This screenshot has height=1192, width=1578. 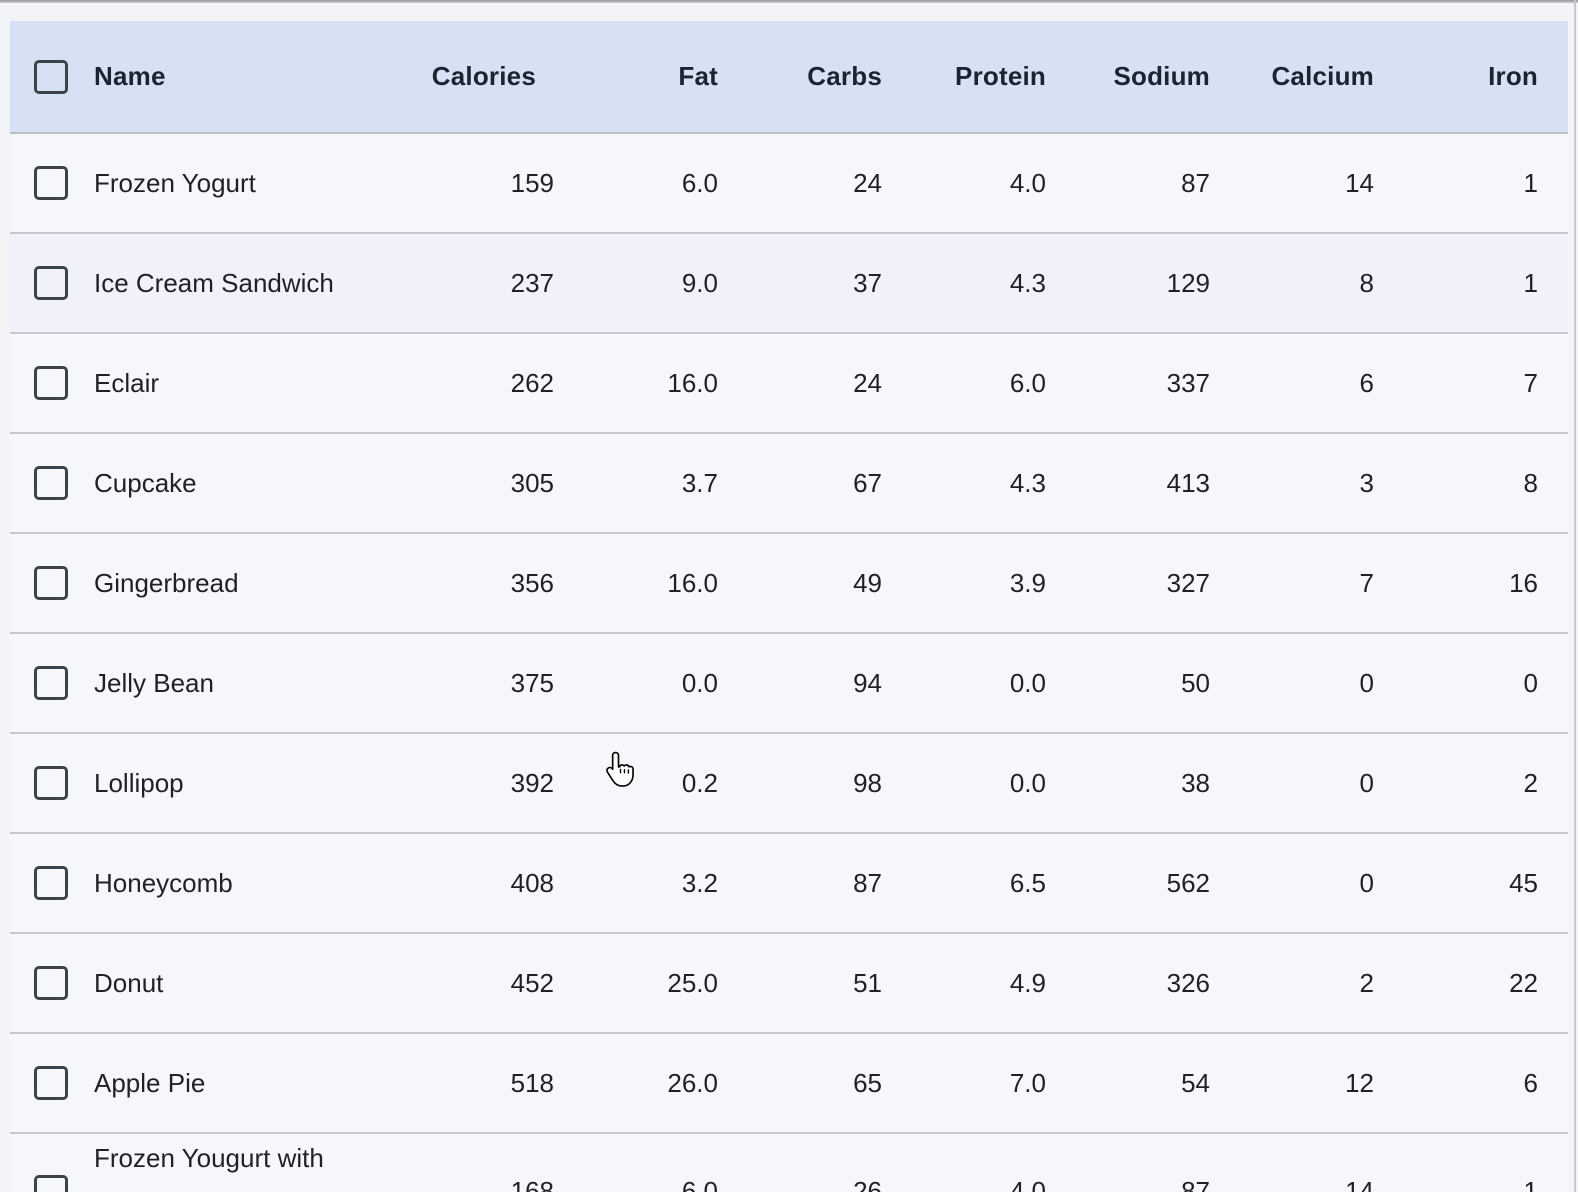 What do you see at coordinates (1195, 782) in the screenshot?
I see `cell-sodium: 38` at bounding box center [1195, 782].